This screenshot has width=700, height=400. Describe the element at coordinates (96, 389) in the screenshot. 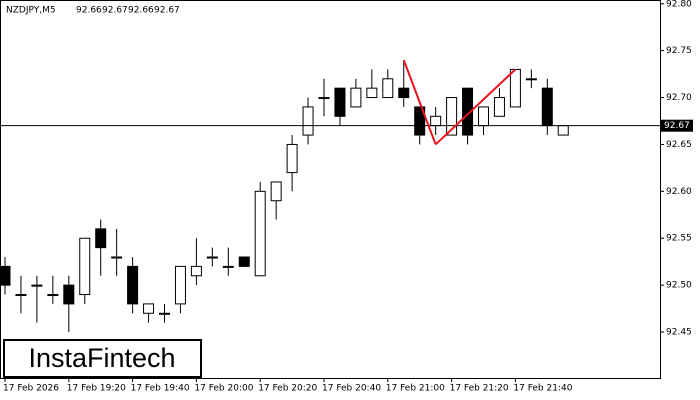

I see `x-tick-label: 17 Feb 19:20` at that location.